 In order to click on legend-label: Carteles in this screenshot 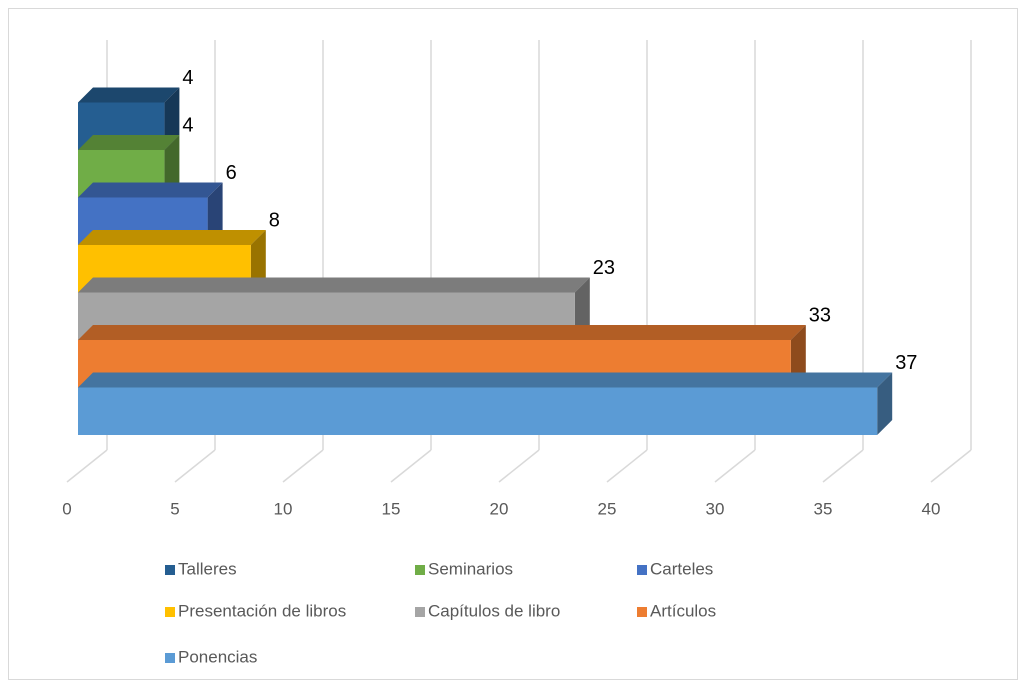, I will do `click(681, 568)`.